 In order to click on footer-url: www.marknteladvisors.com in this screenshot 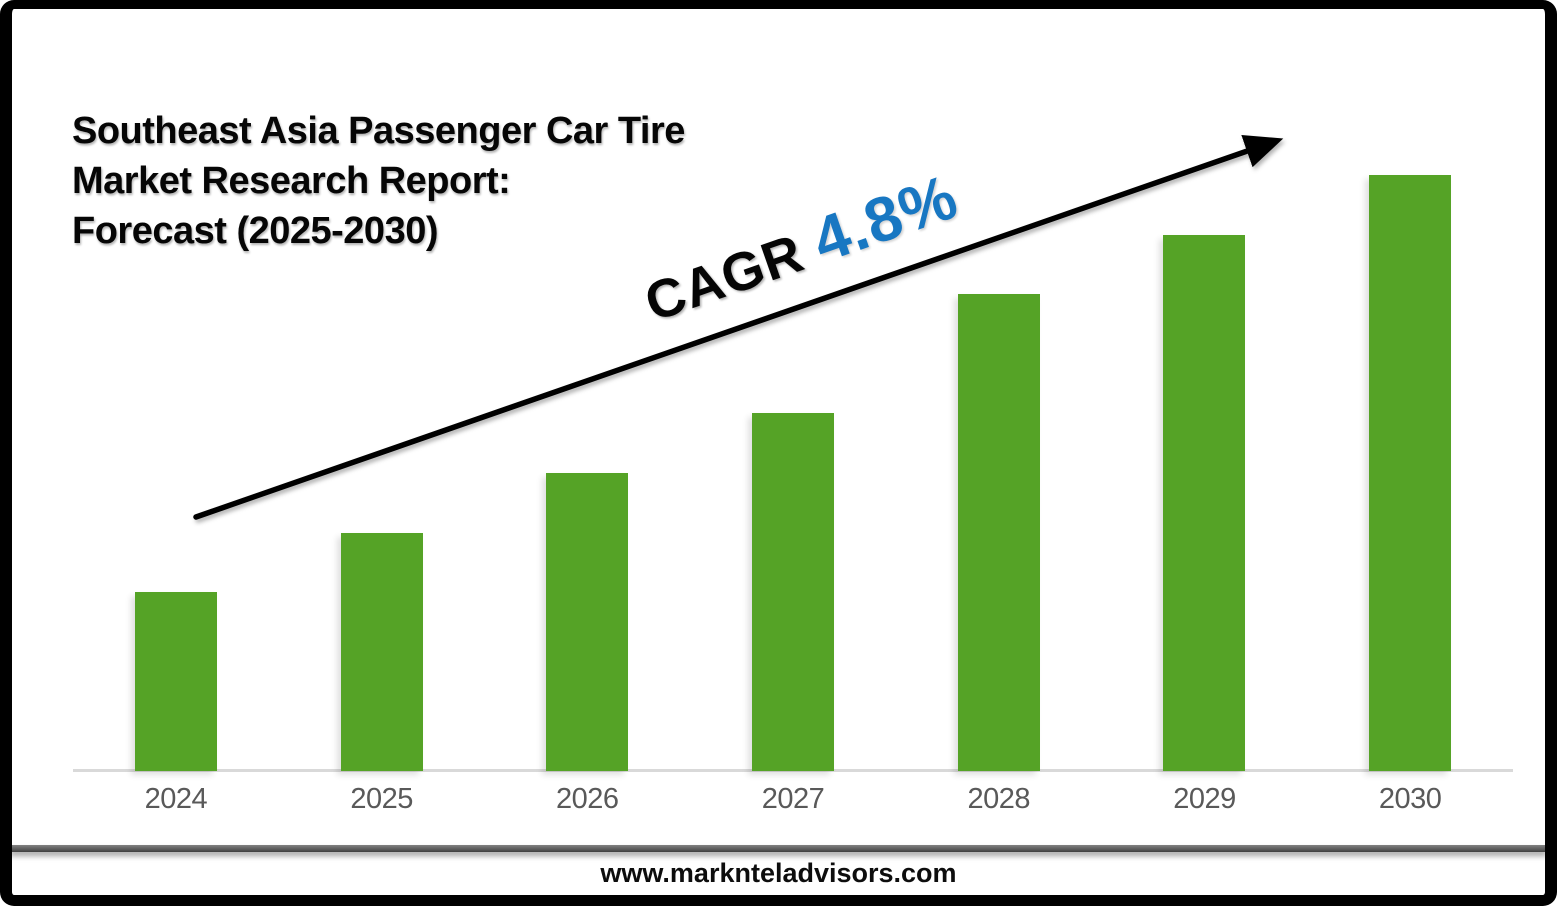, I will do `click(778, 873)`.